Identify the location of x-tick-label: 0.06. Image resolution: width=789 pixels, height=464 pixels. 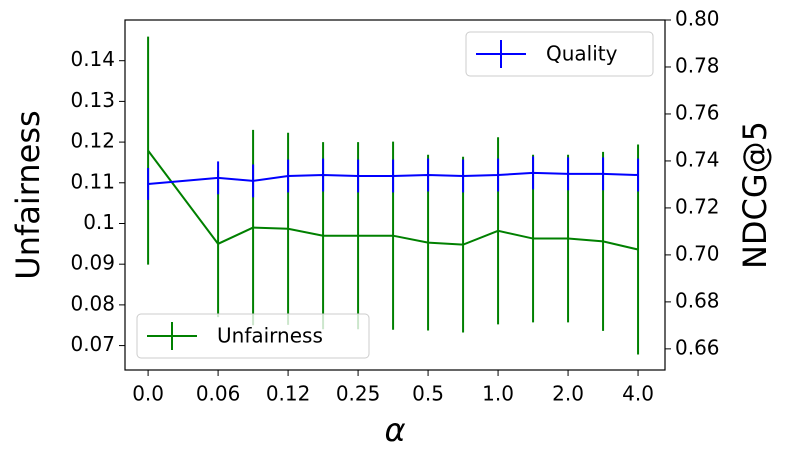
(218, 394).